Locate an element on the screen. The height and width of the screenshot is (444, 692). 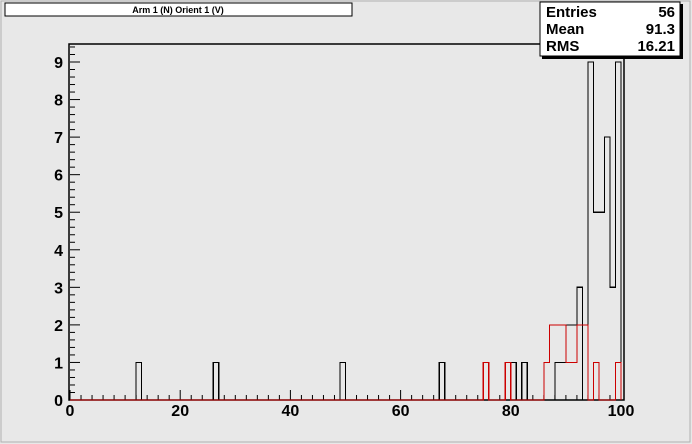
x-tick-label: 60 is located at coordinates (401, 411).